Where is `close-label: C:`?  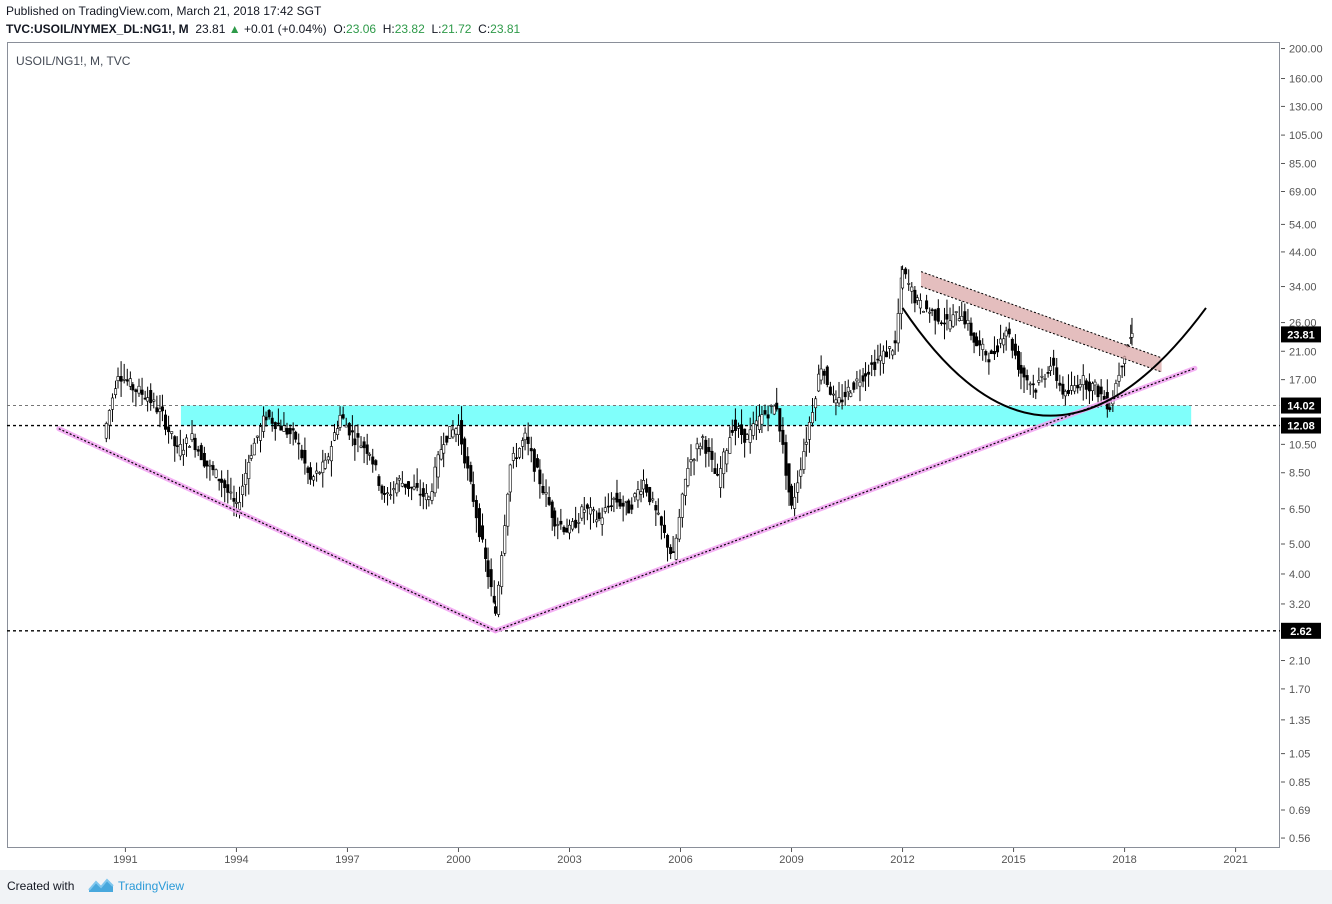
close-label: C: is located at coordinates (484, 29).